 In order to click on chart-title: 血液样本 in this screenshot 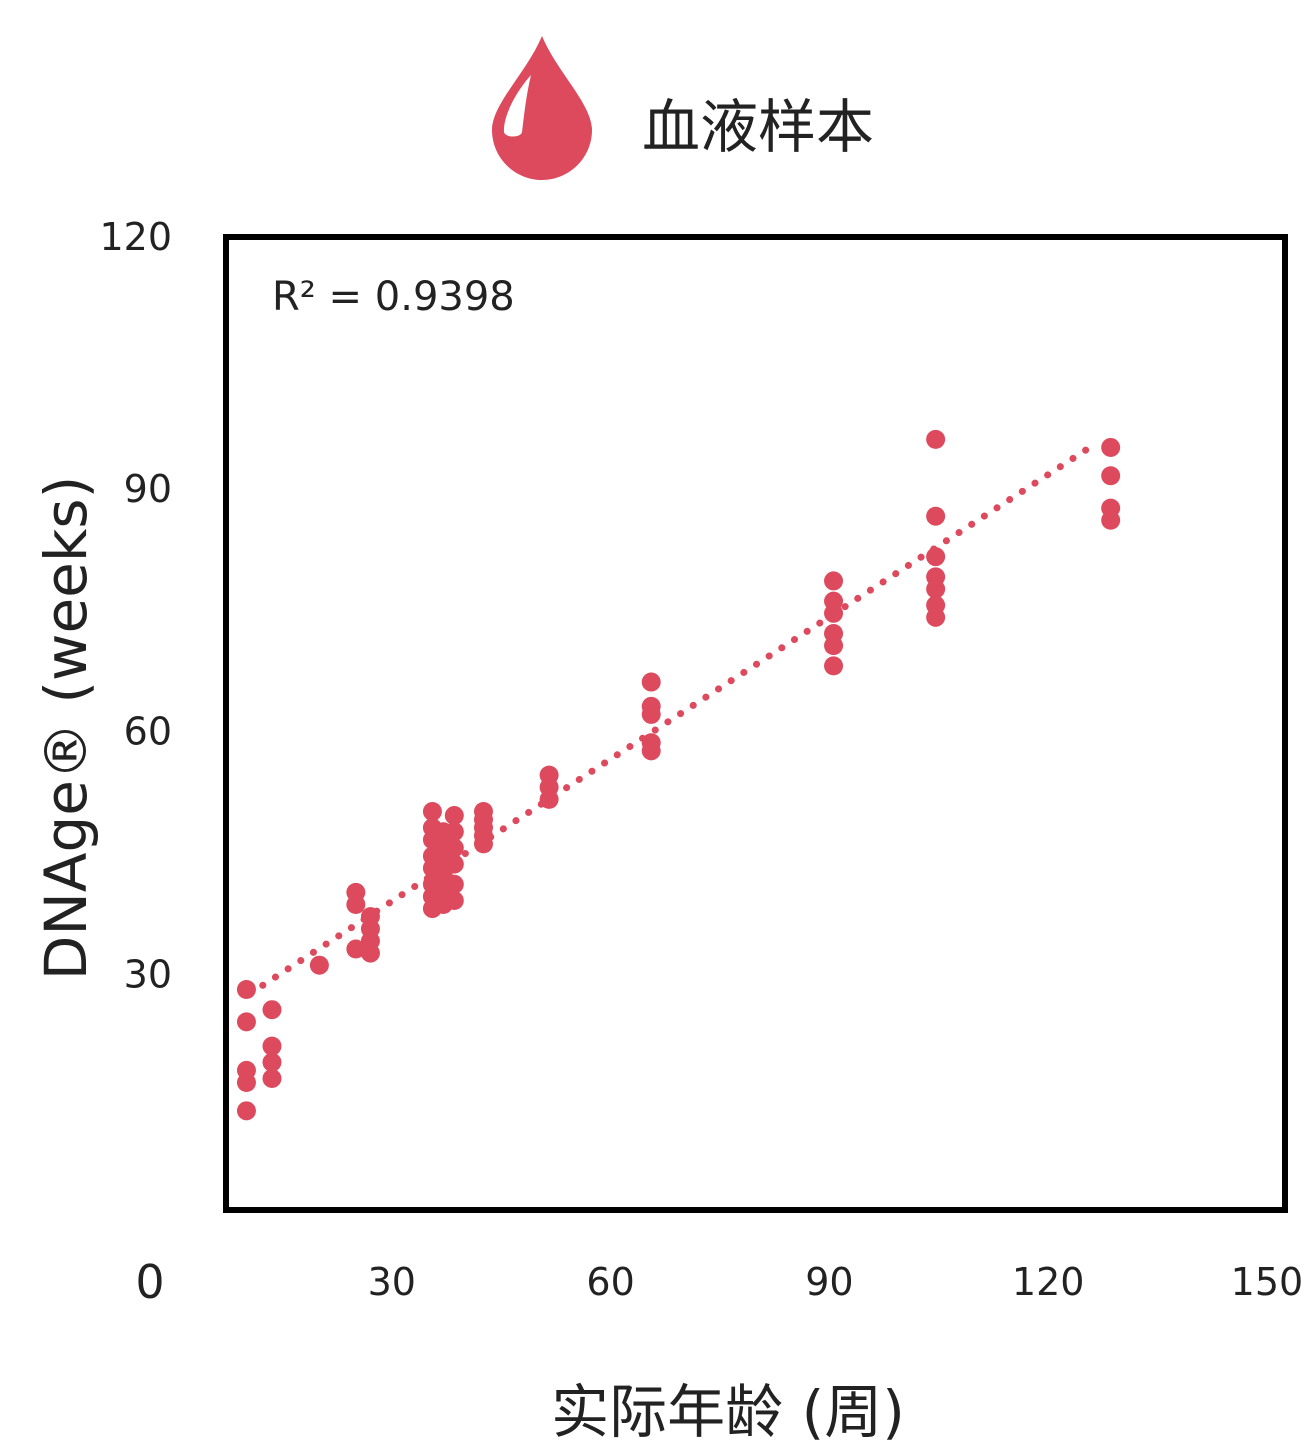, I will do `click(758, 127)`.